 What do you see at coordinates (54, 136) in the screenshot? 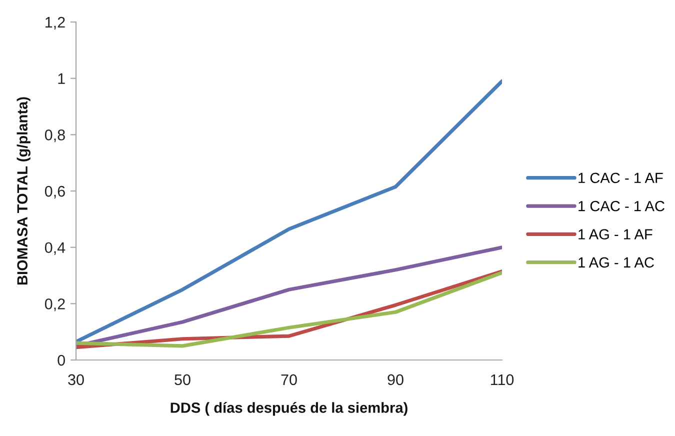
I see `y-tick-label: 0,8` at bounding box center [54, 136].